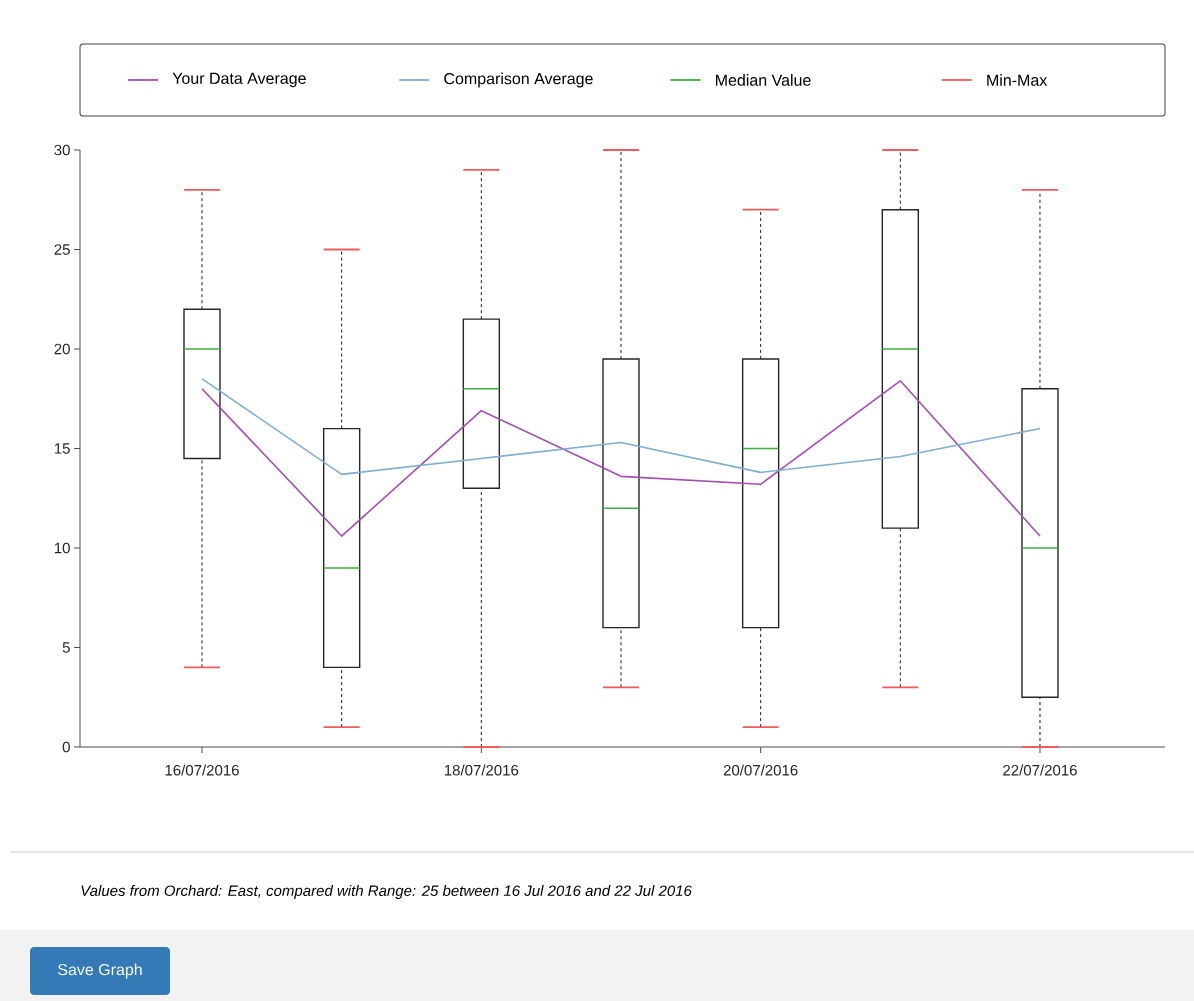 This screenshot has width=1194, height=1001. I want to click on legend-label: Your Data Average, so click(239, 80).